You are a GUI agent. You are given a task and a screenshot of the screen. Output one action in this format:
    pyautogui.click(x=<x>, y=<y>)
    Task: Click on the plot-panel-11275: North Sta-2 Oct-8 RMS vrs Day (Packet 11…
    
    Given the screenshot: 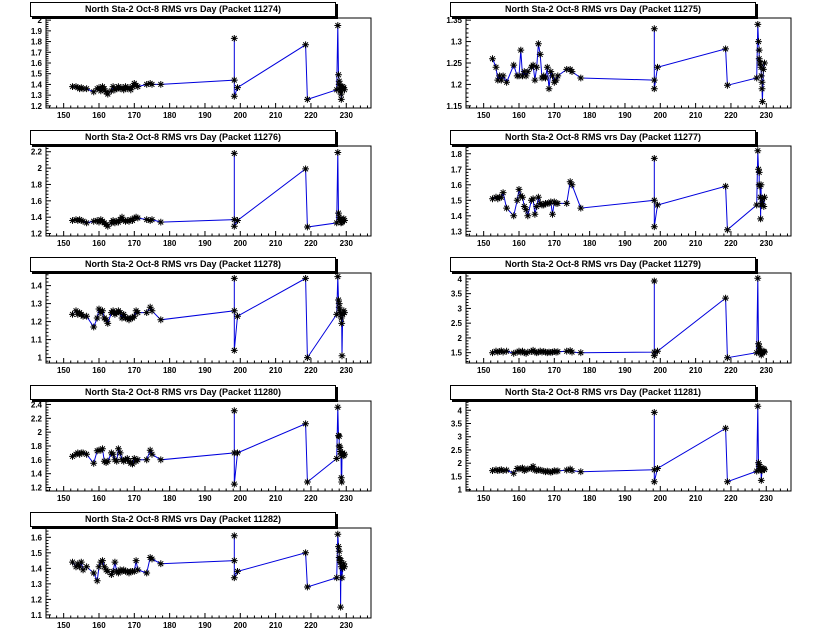 What is the action you would take?
    pyautogui.click(x=630, y=64)
    